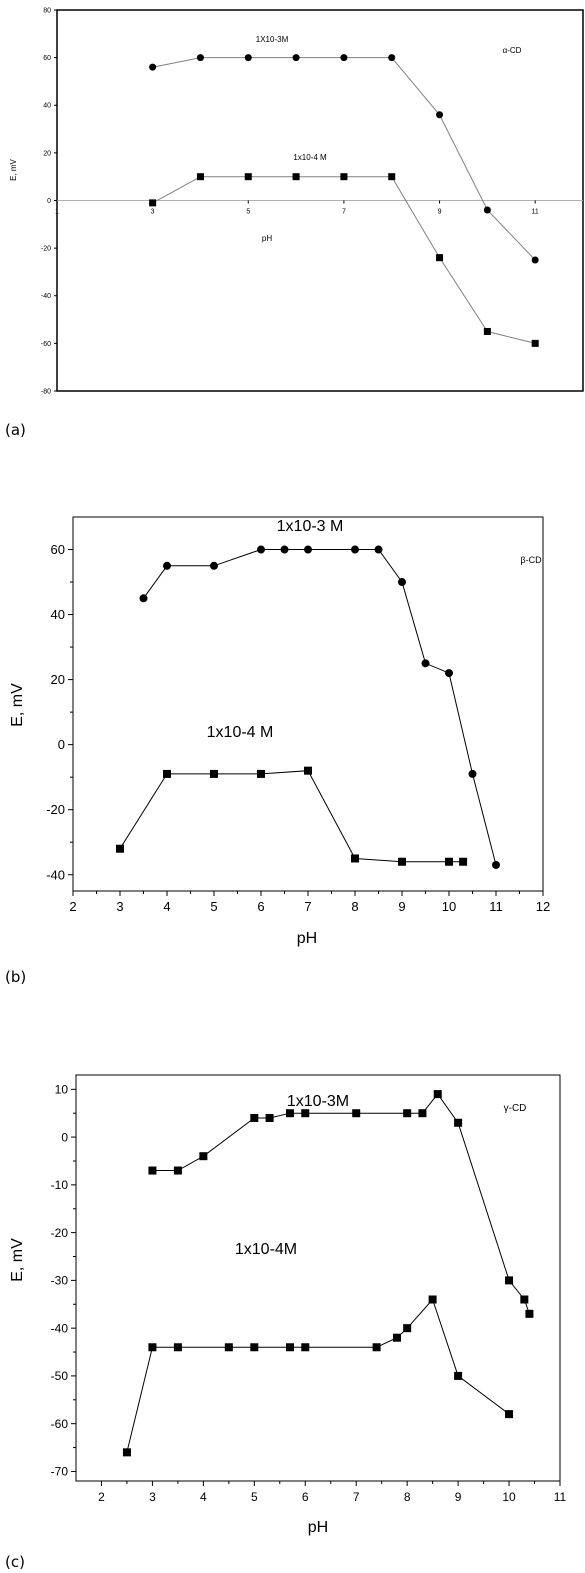 This screenshot has width=585, height=1573. I want to click on x-tick-label: 12, so click(543, 906).